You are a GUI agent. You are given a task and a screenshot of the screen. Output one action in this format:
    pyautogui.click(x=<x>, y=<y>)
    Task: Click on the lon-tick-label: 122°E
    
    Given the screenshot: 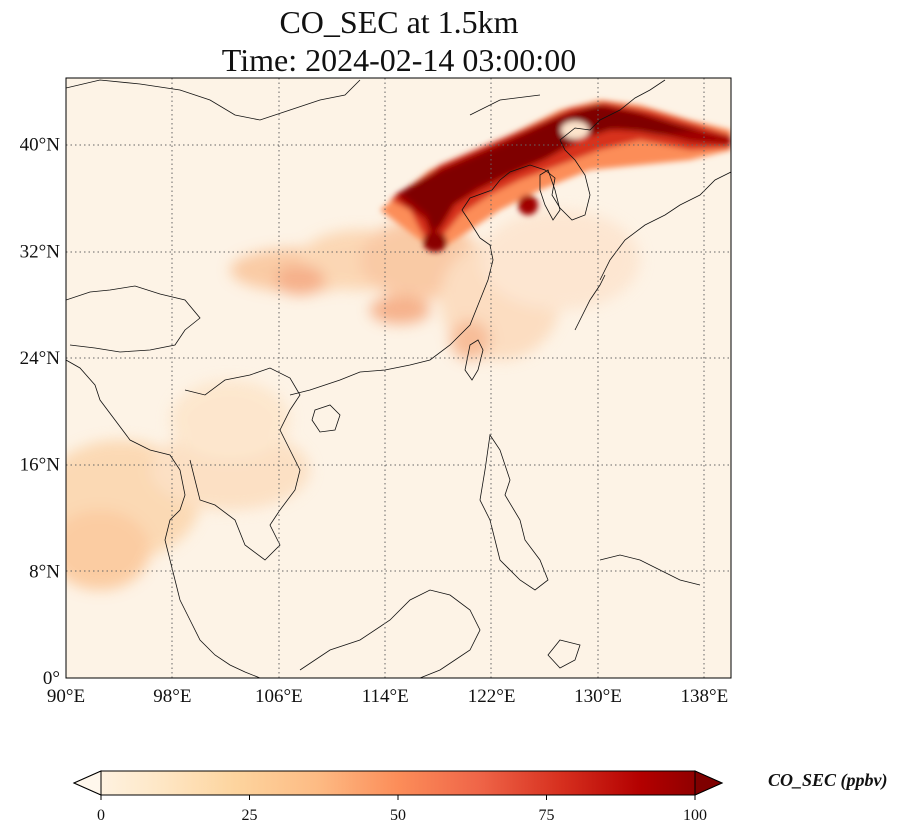 What is the action you would take?
    pyautogui.click(x=492, y=696)
    